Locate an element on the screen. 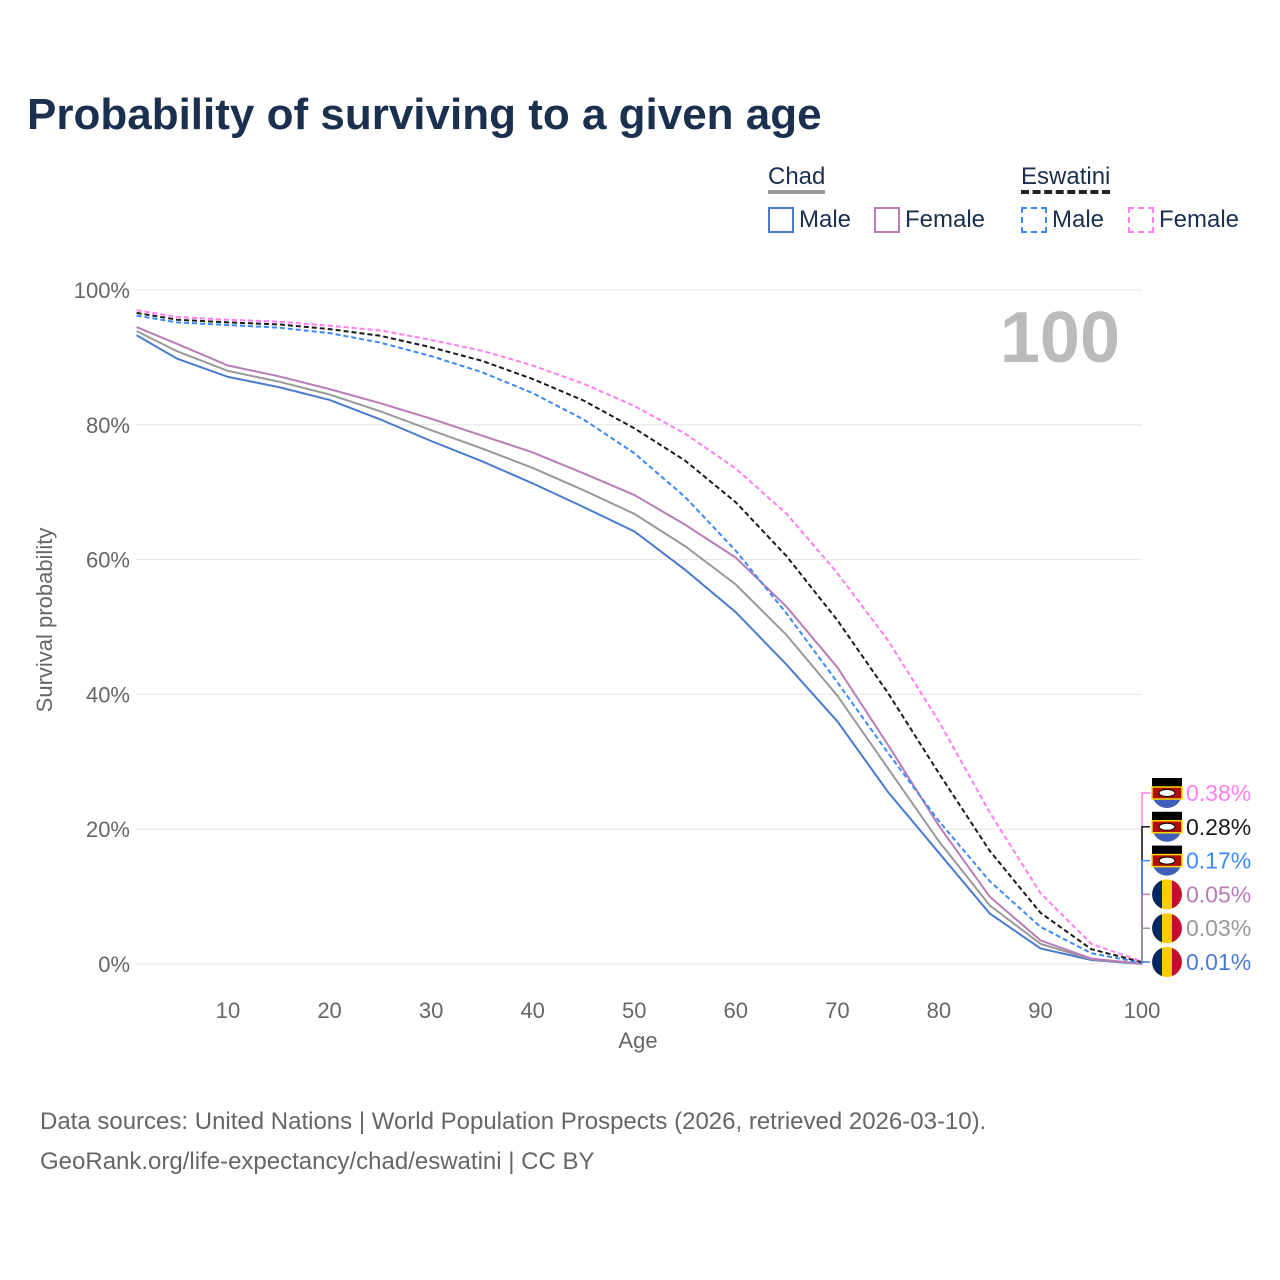 The width and height of the screenshot is (1280, 1280). x-tick-label: 50 is located at coordinates (634, 1010).